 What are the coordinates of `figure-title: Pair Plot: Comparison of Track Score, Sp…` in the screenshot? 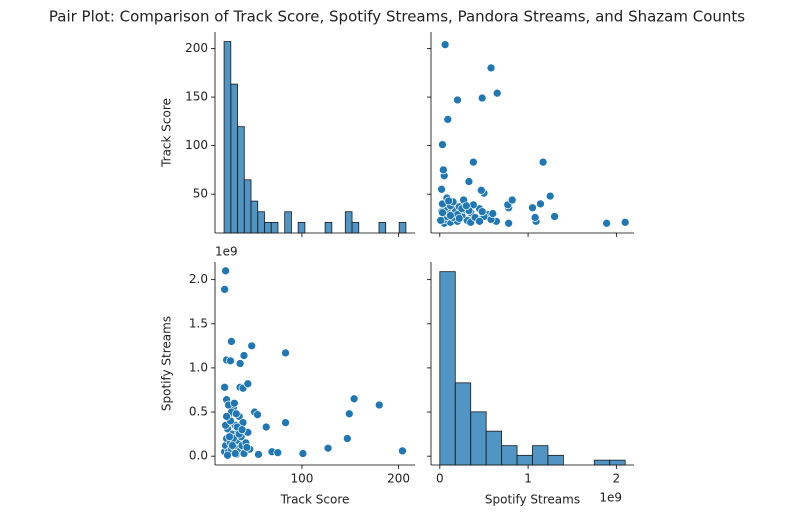 It's located at (397, 17).